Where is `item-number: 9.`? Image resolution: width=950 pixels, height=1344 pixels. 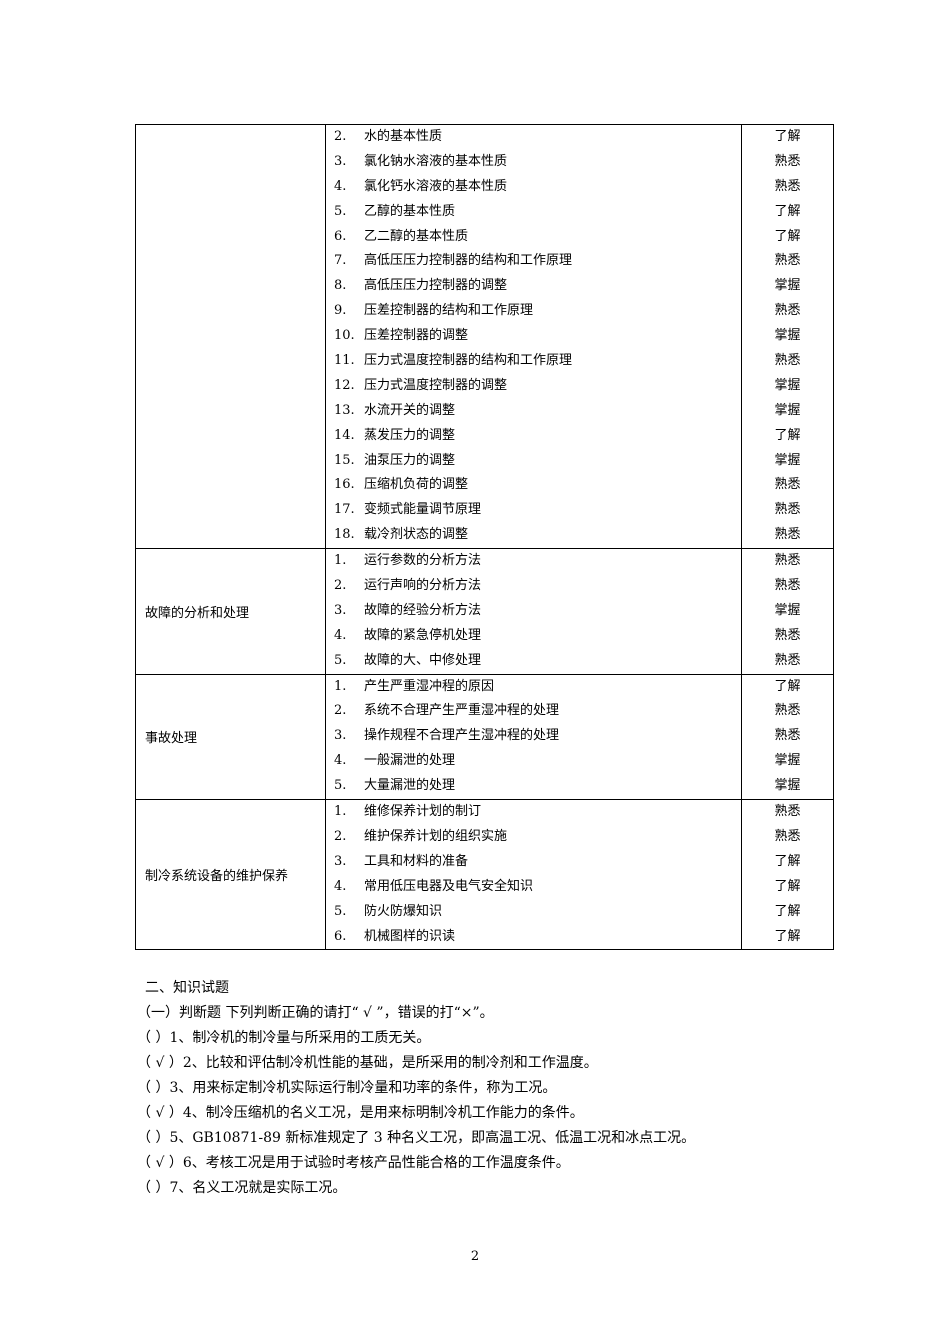 item-number: 9. is located at coordinates (340, 311).